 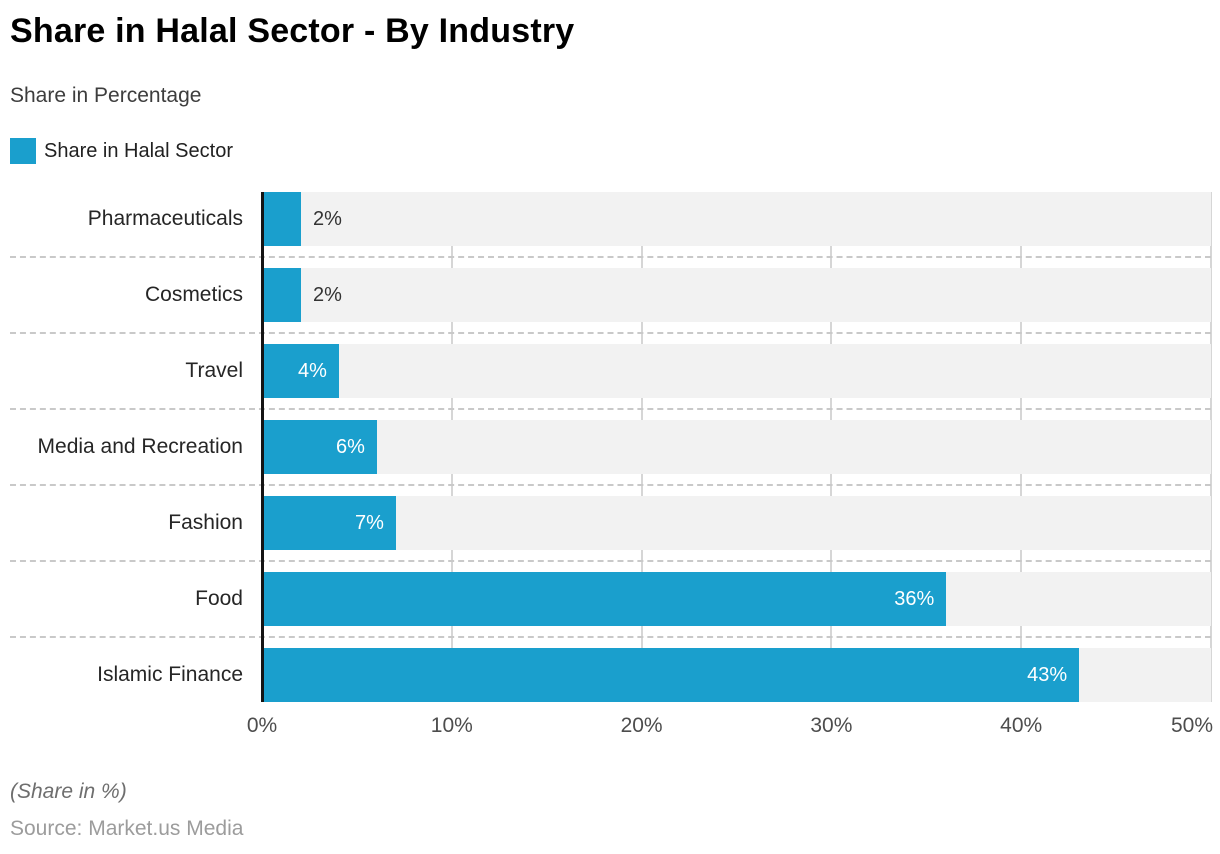 I want to click on x-tick-label: 10%, so click(x=451, y=725).